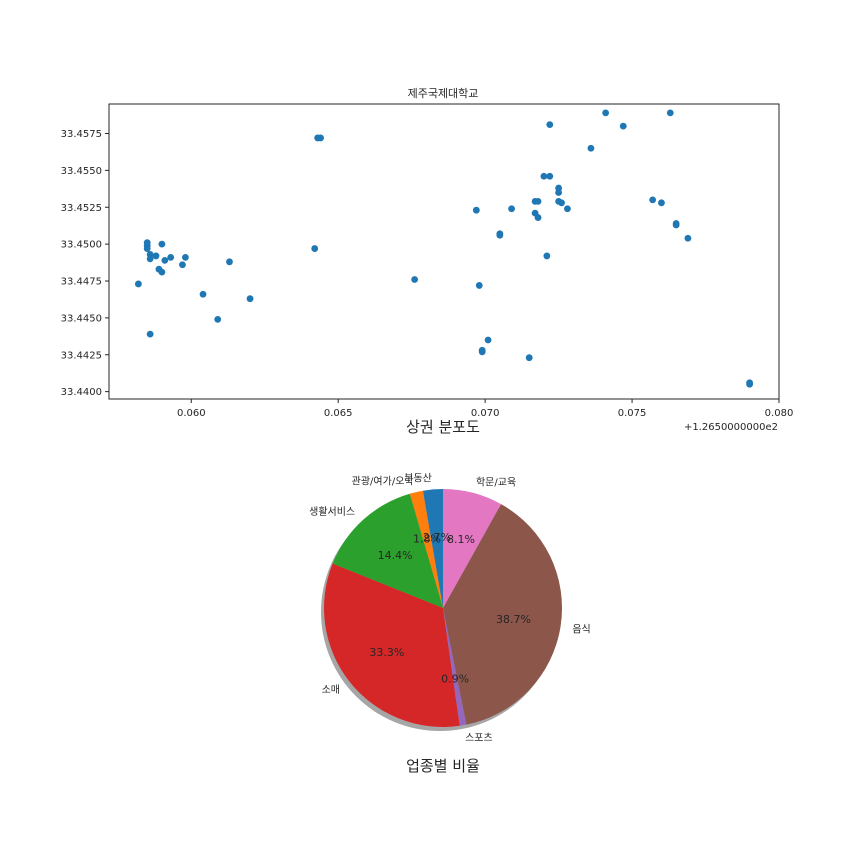 This screenshot has height=864, width=864. Describe the element at coordinates (731, 427) in the screenshot. I see `x-axis-offset-text: +1.2650000000e2` at that location.